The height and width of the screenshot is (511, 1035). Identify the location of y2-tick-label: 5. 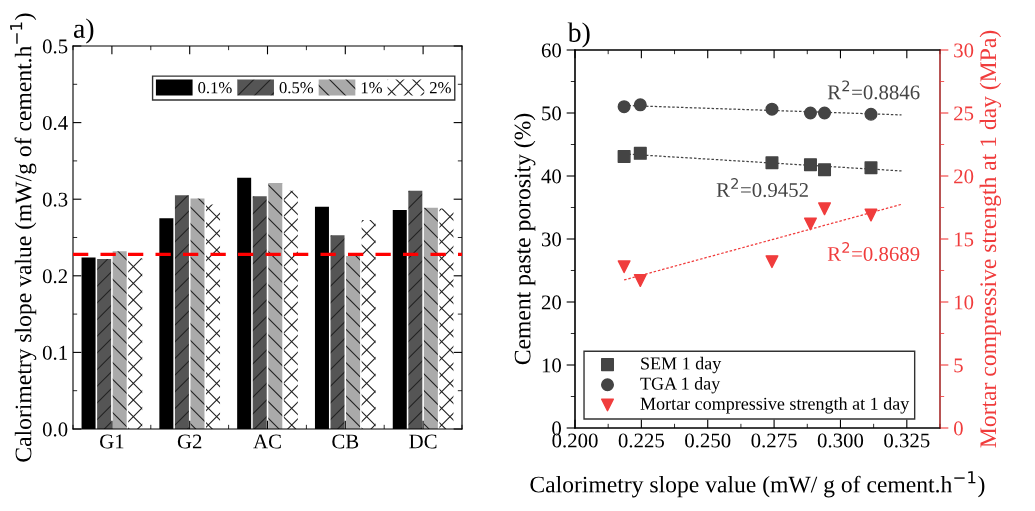
(958, 365).